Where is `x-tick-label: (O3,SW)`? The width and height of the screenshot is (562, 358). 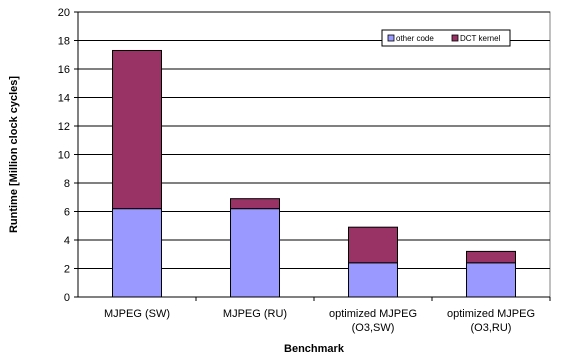
x-tick-label: (O3,SW) is located at coordinates (373, 328).